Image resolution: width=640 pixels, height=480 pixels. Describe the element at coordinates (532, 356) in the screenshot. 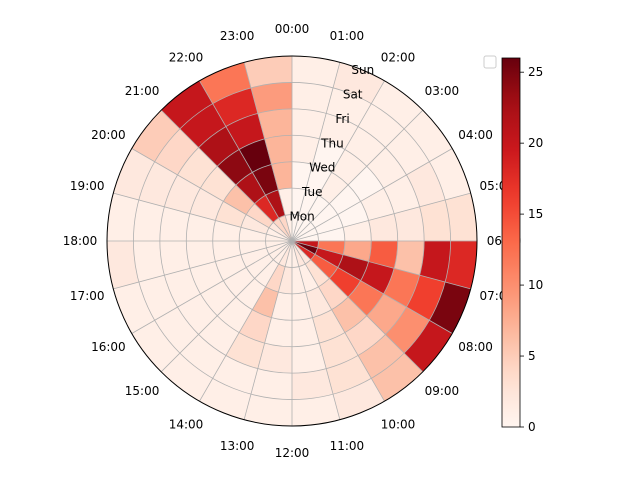

I see `colorbar-tick-label: 5` at that location.